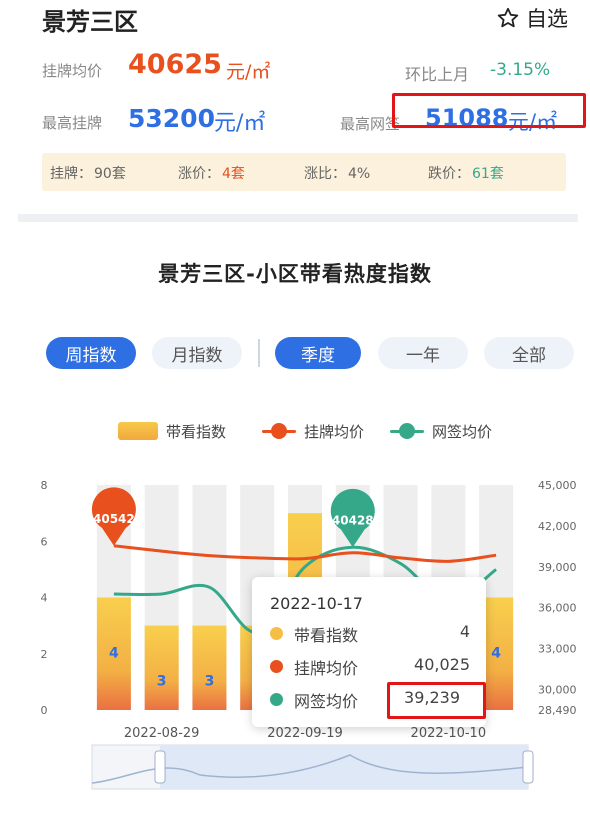 The height and width of the screenshot is (826, 590). I want to click on listing-price-marker-label: 40542, so click(114, 519).